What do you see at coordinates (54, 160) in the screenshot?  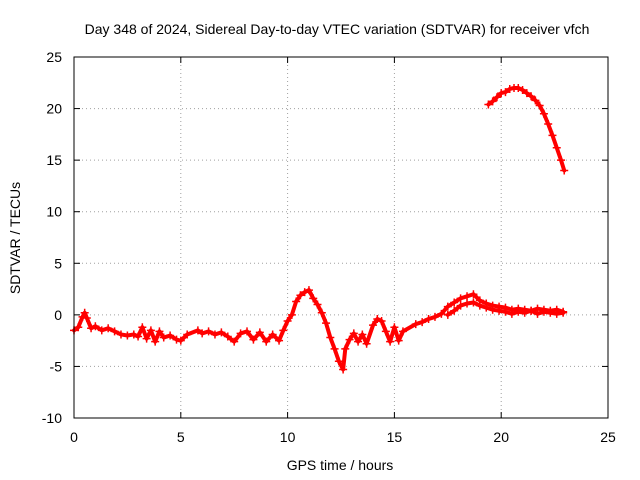 I see `y-tick-label: 15` at bounding box center [54, 160].